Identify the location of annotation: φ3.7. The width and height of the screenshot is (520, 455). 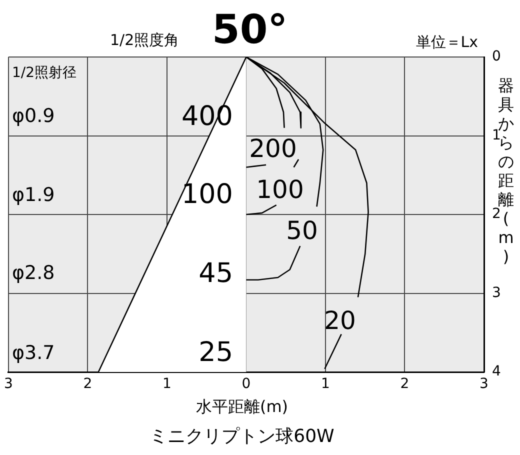
(33, 353).